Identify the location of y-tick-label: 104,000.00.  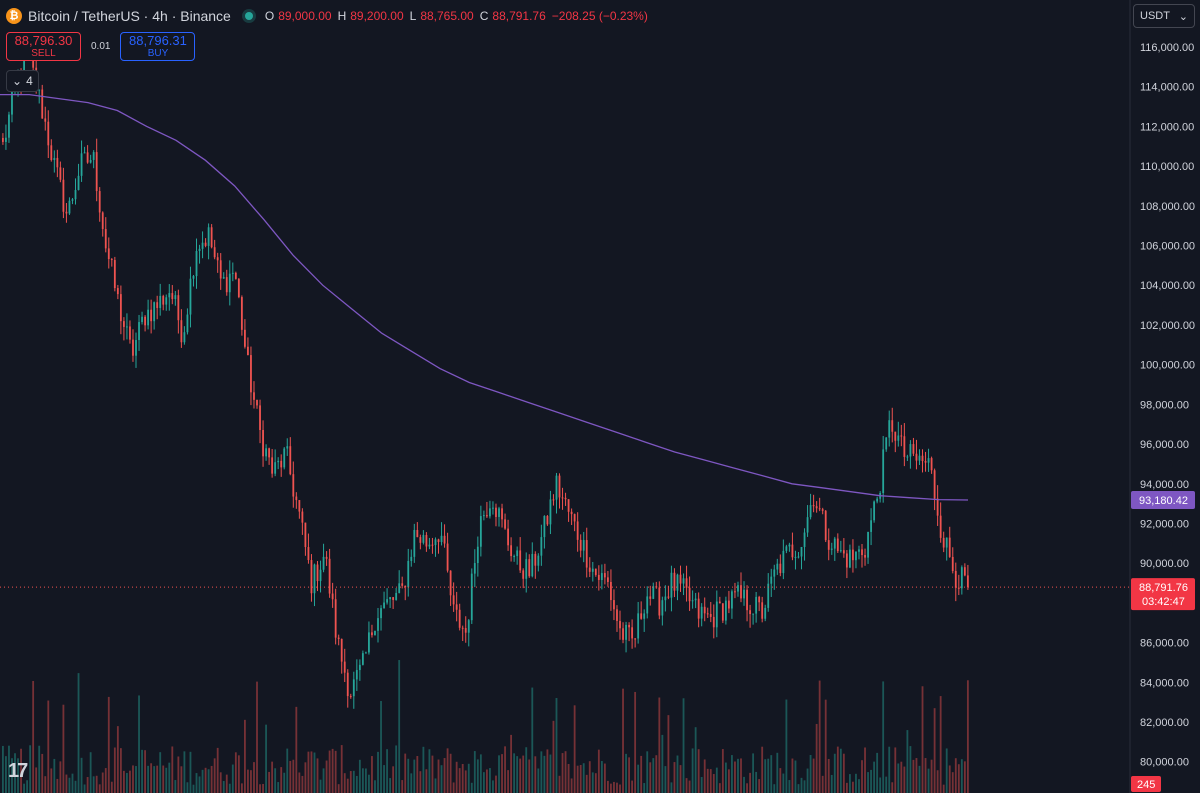
(1167, 286).